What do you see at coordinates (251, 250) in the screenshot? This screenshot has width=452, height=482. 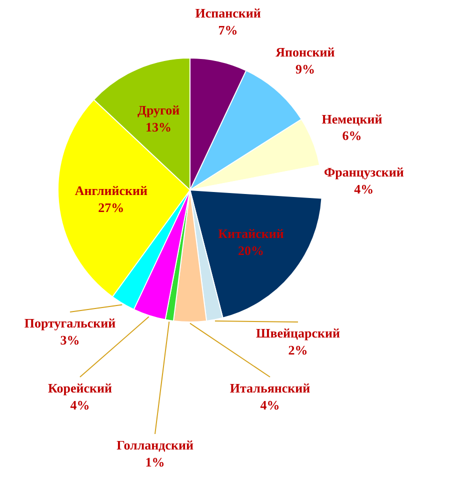 I see `data-label: 20%` at bounding box center [251, 250].